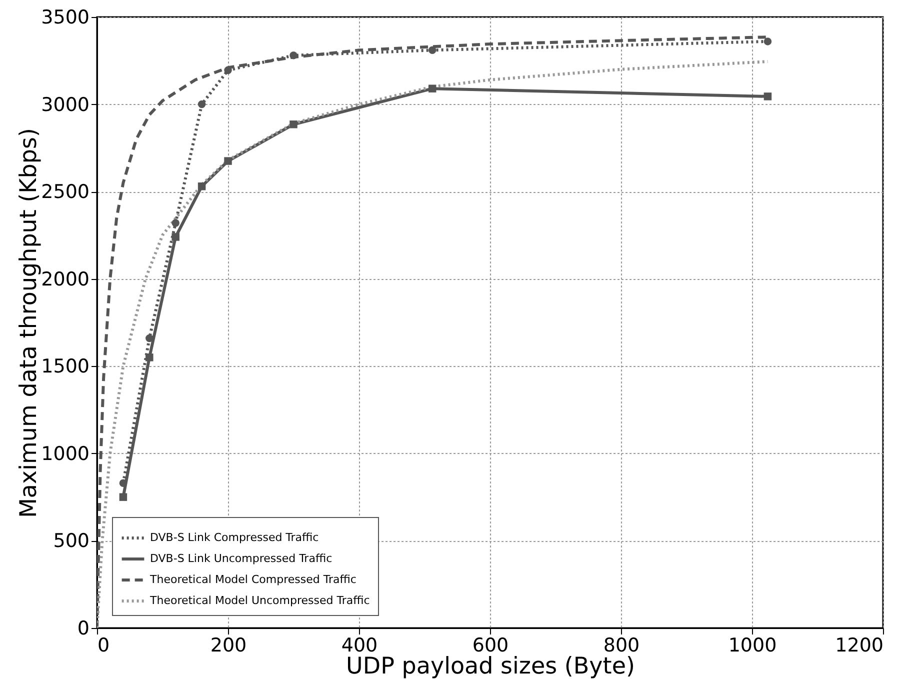  What do you see at coordinates (241, 558) in the screenshot?
I see `legend-label: DVB-S Link Uncompressed Traffic` at bounding box center [241, 558].